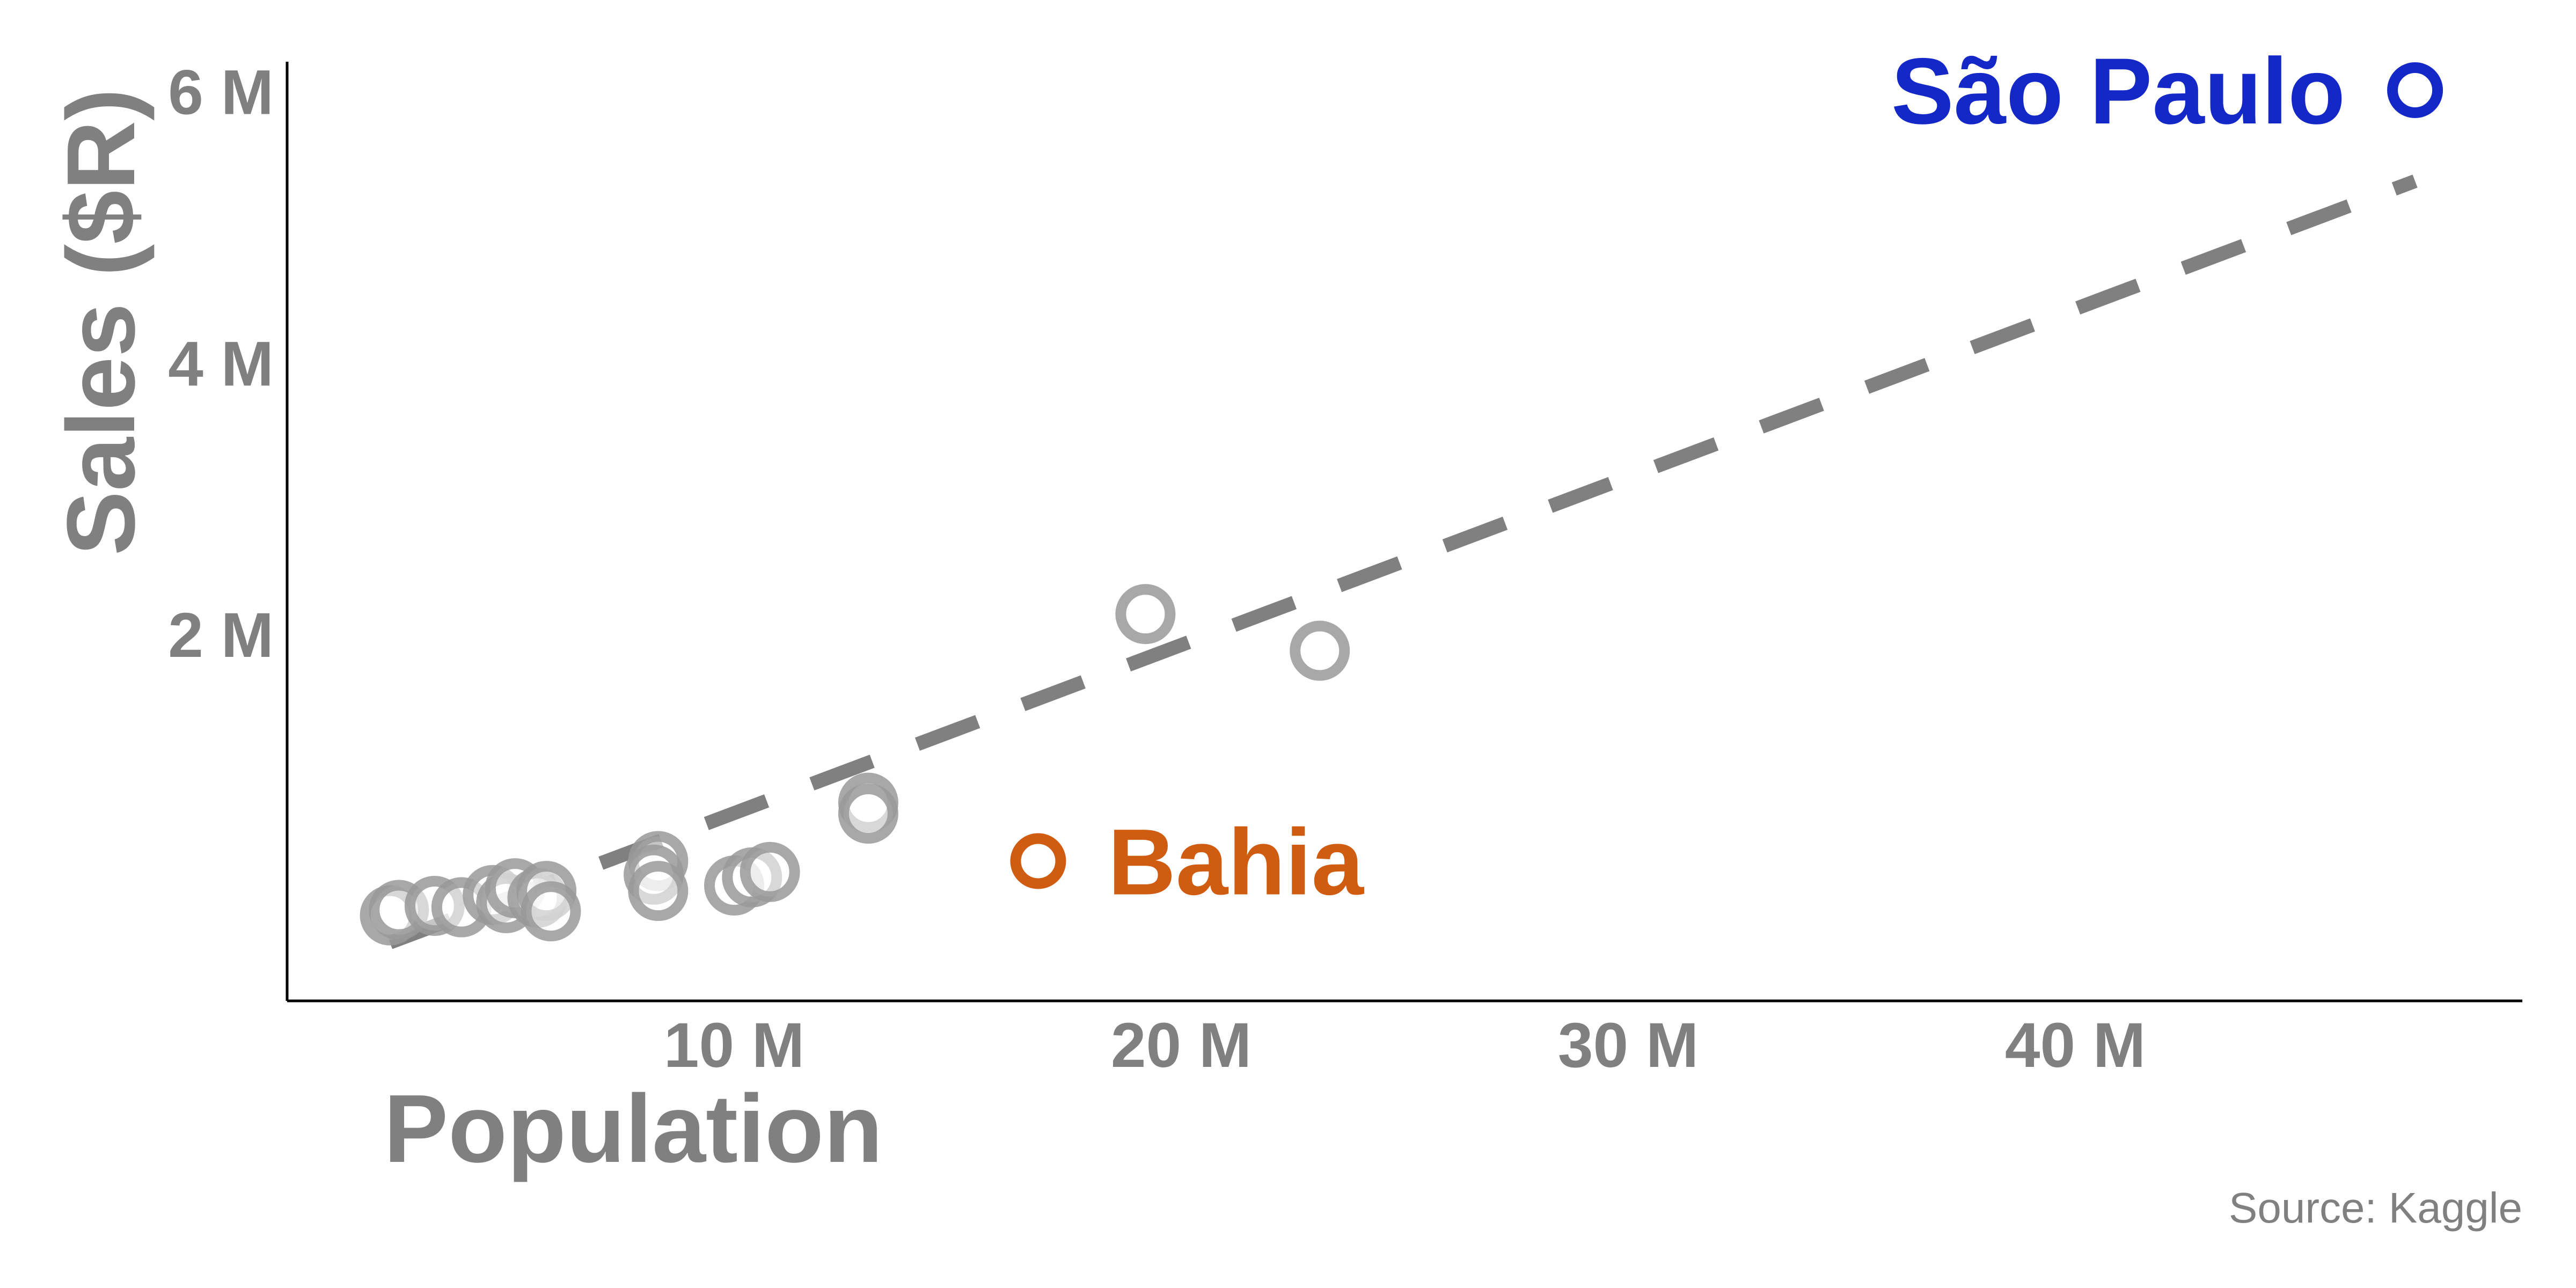  Describe the element at coordinates (2415, 90) in the screenshot. I see `highlight-point-sao-paulo` at that location.